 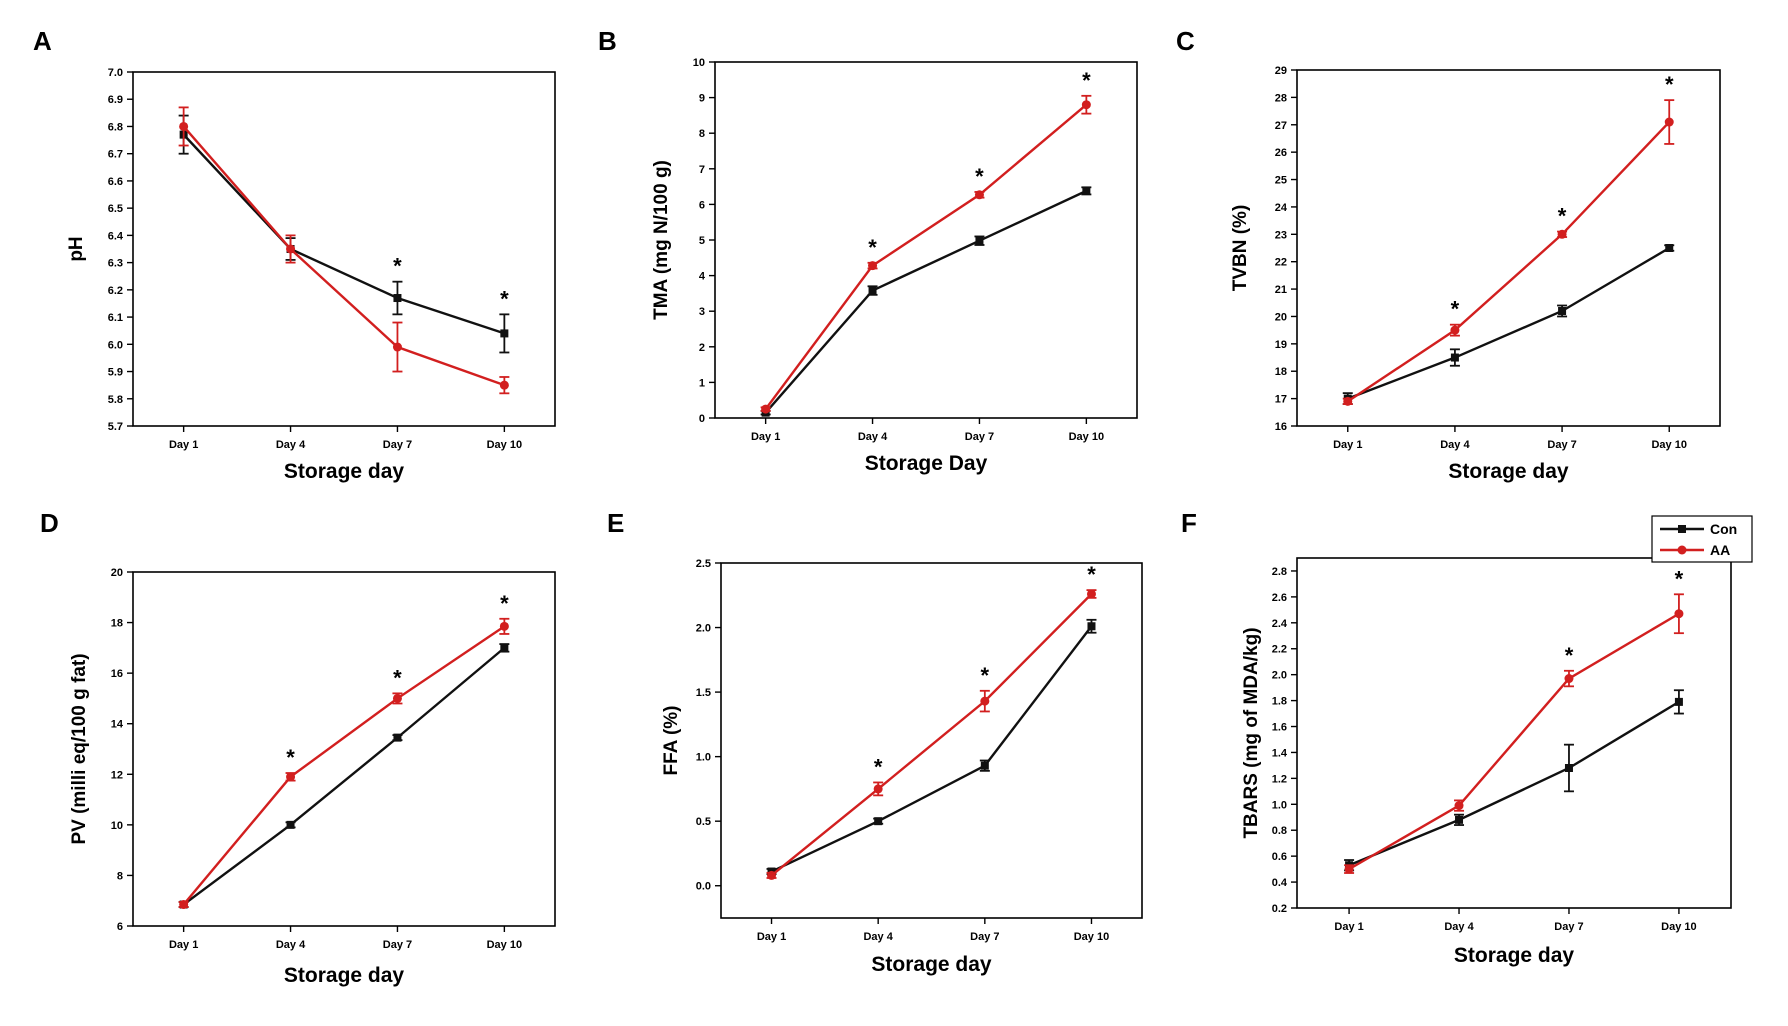 I want to click on y-tick-label: 0, so click(x=702, y=419).